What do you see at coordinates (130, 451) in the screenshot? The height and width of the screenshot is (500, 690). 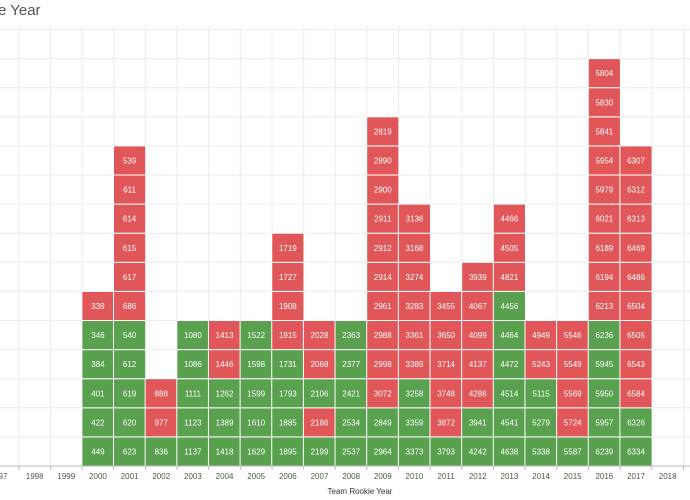 I see `cell-label: 623` at bounding box center [130, 451].